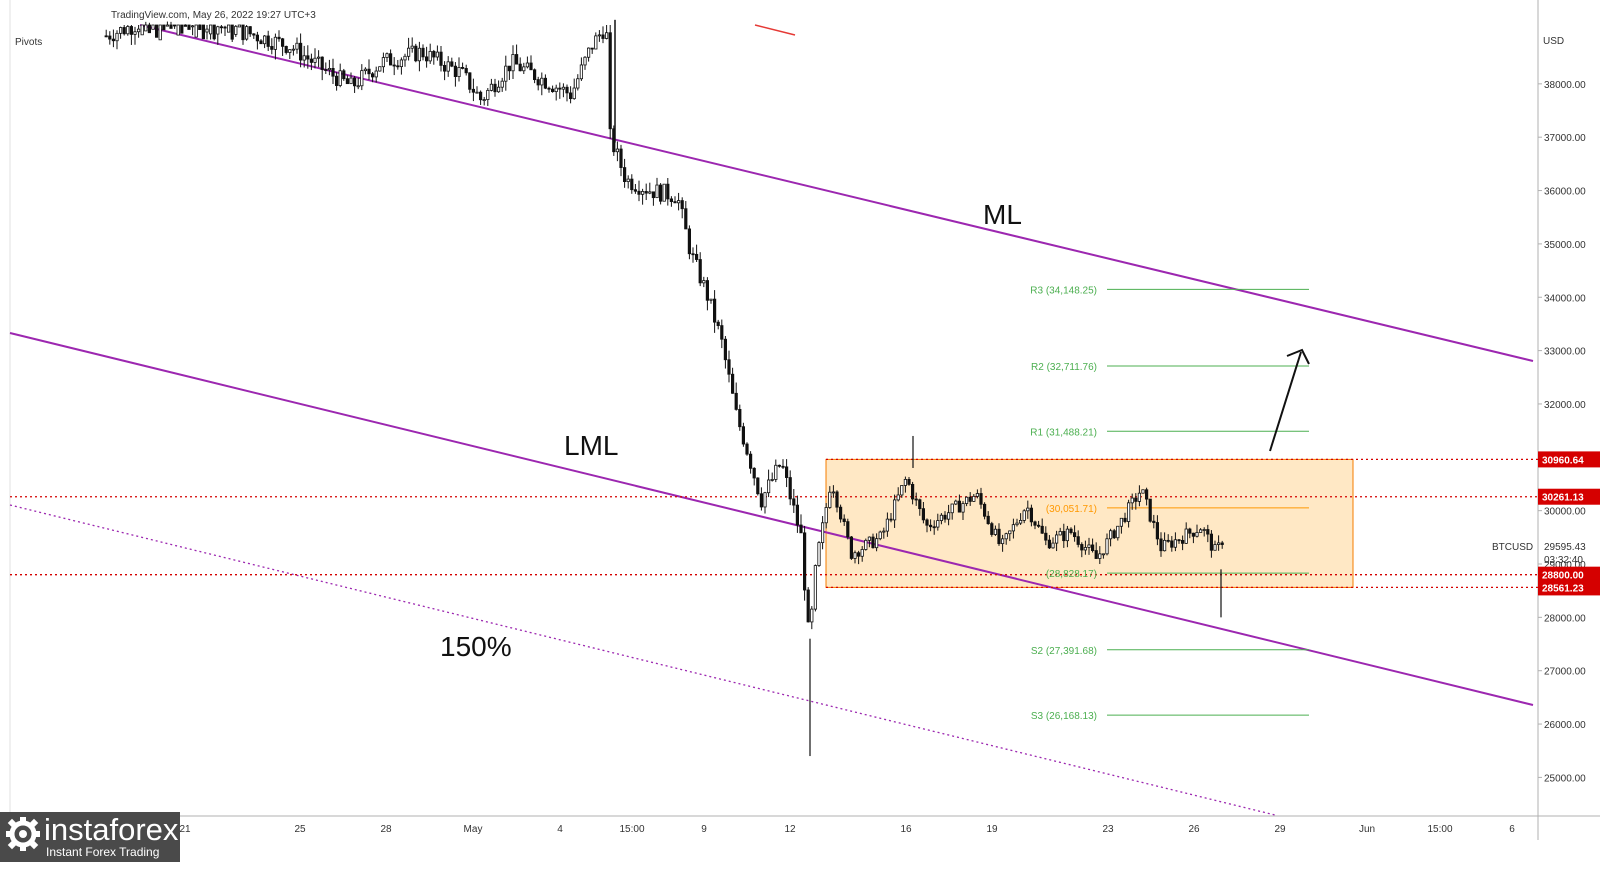 The height and width of the screenshot is (880, 1600). Describe the element at coordinates (1565, 352) in the screenshot. I see `y-tick-label: 33000.00` at that location.